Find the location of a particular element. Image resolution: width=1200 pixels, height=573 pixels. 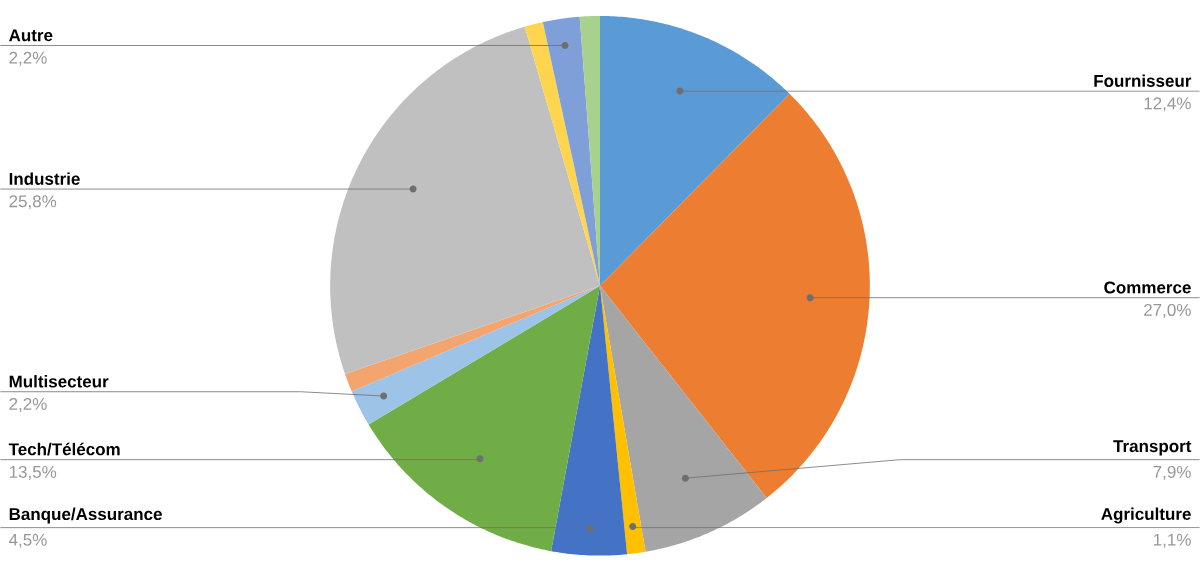

data-label: 7,9% is located at coordinates (1172, 473).